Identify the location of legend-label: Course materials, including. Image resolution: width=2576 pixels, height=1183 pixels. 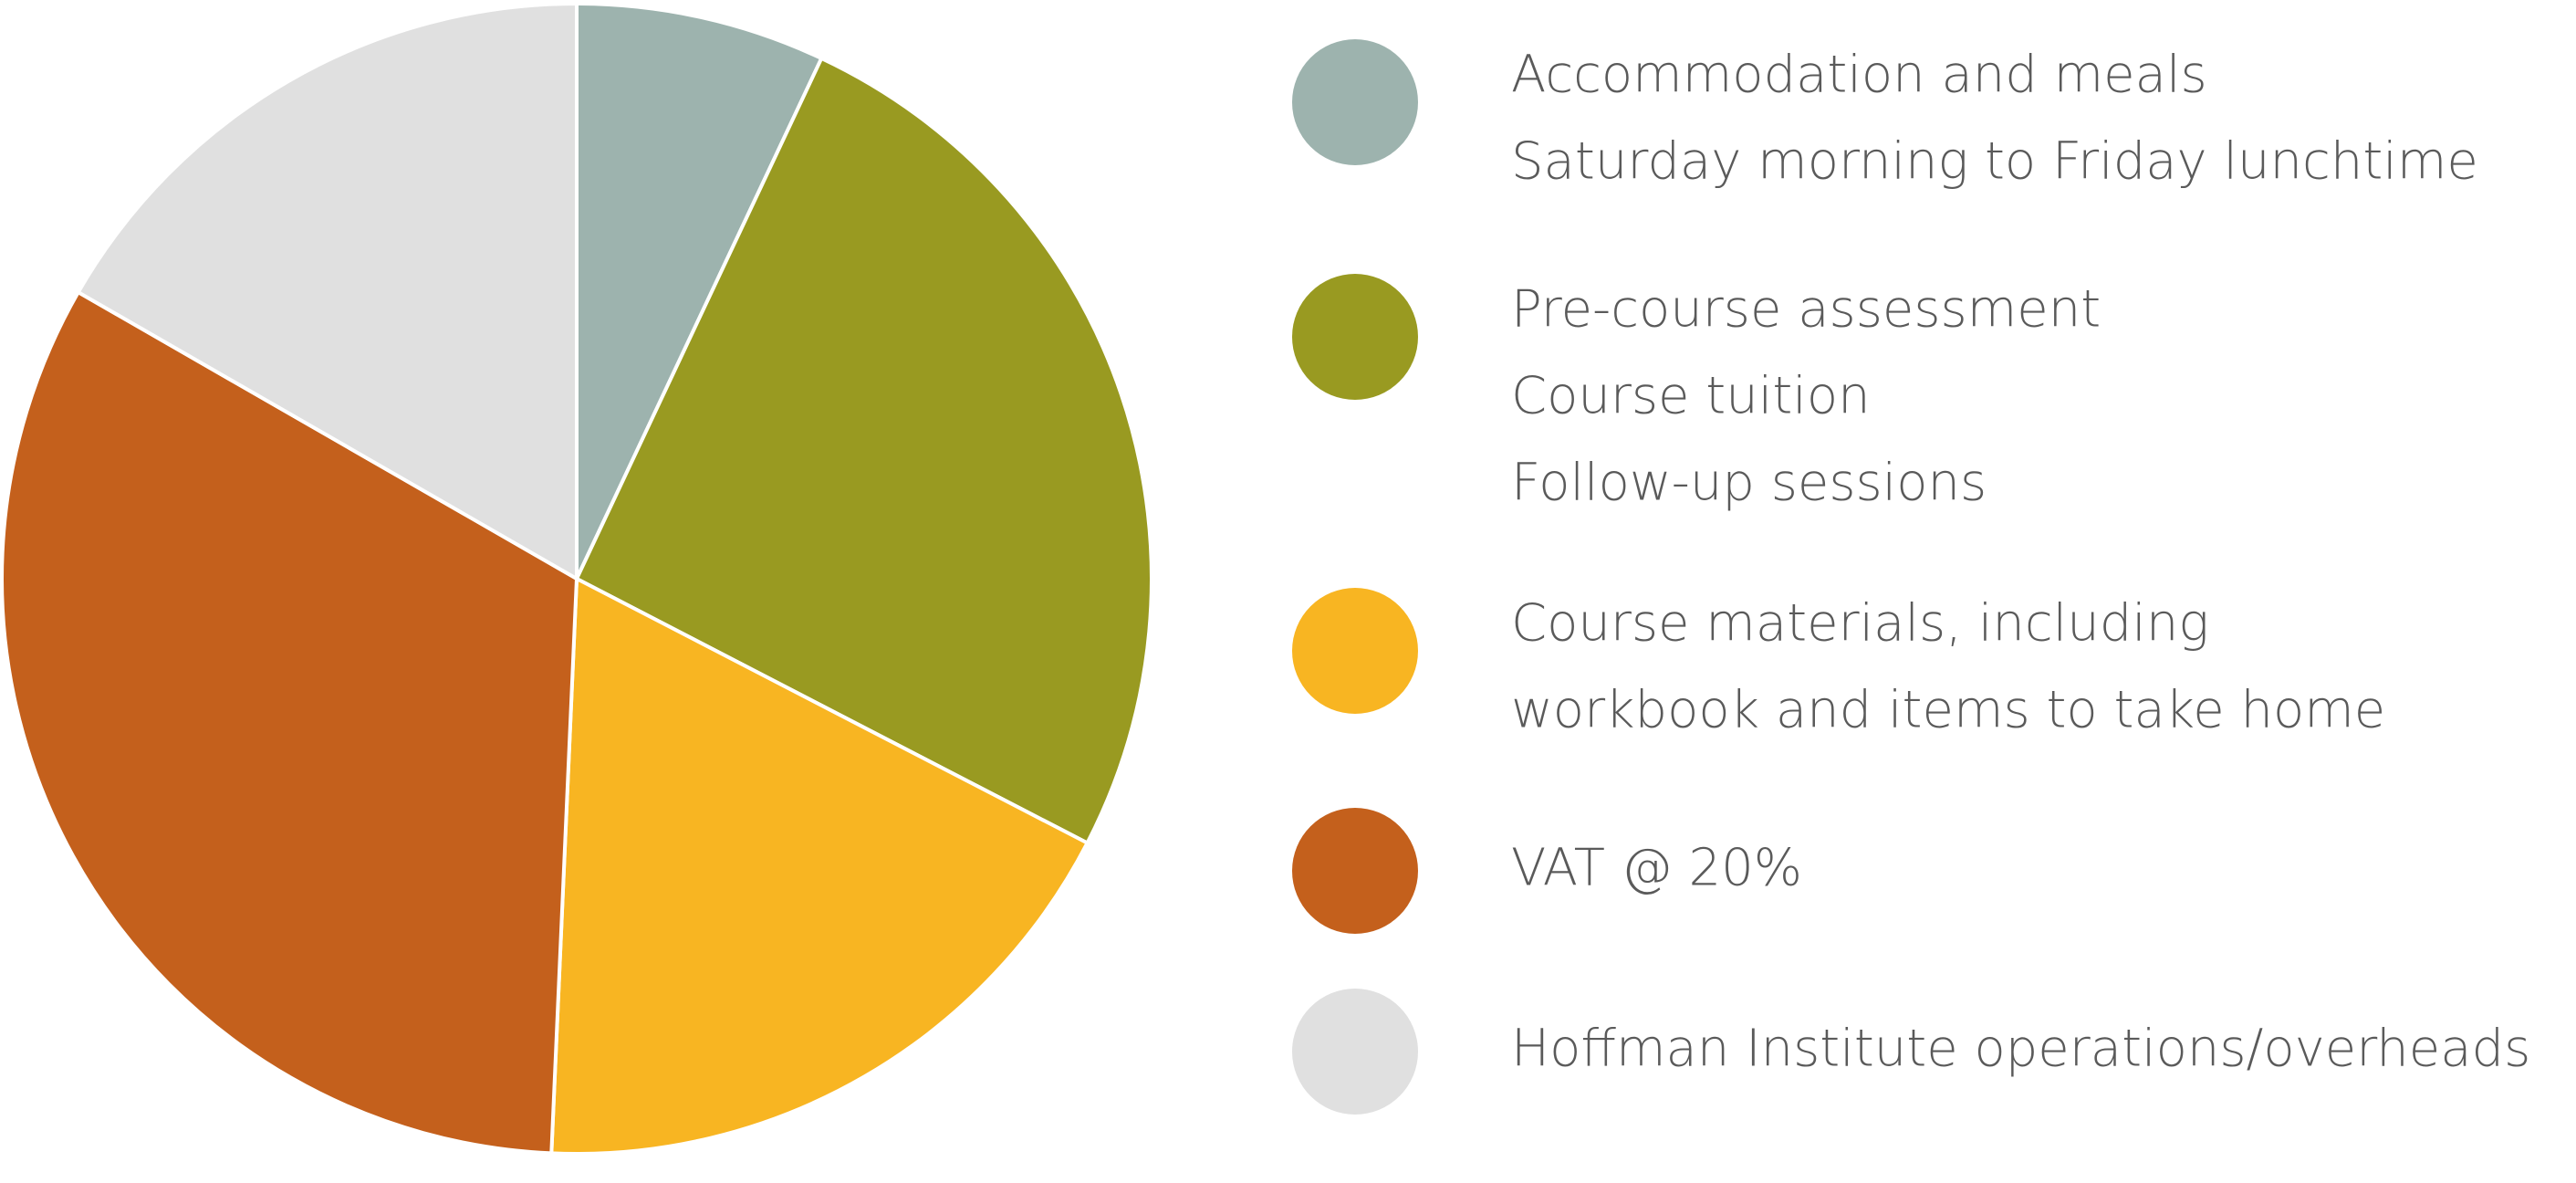
(1860, 623).